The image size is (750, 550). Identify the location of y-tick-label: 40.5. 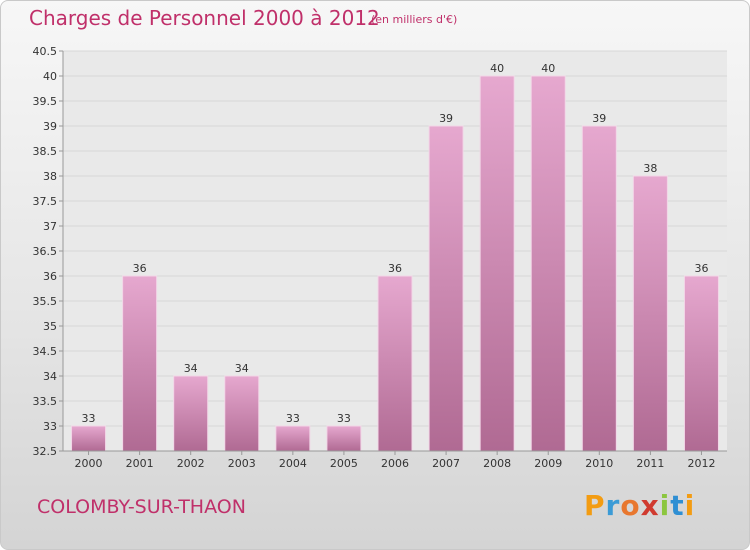
(45, 51).